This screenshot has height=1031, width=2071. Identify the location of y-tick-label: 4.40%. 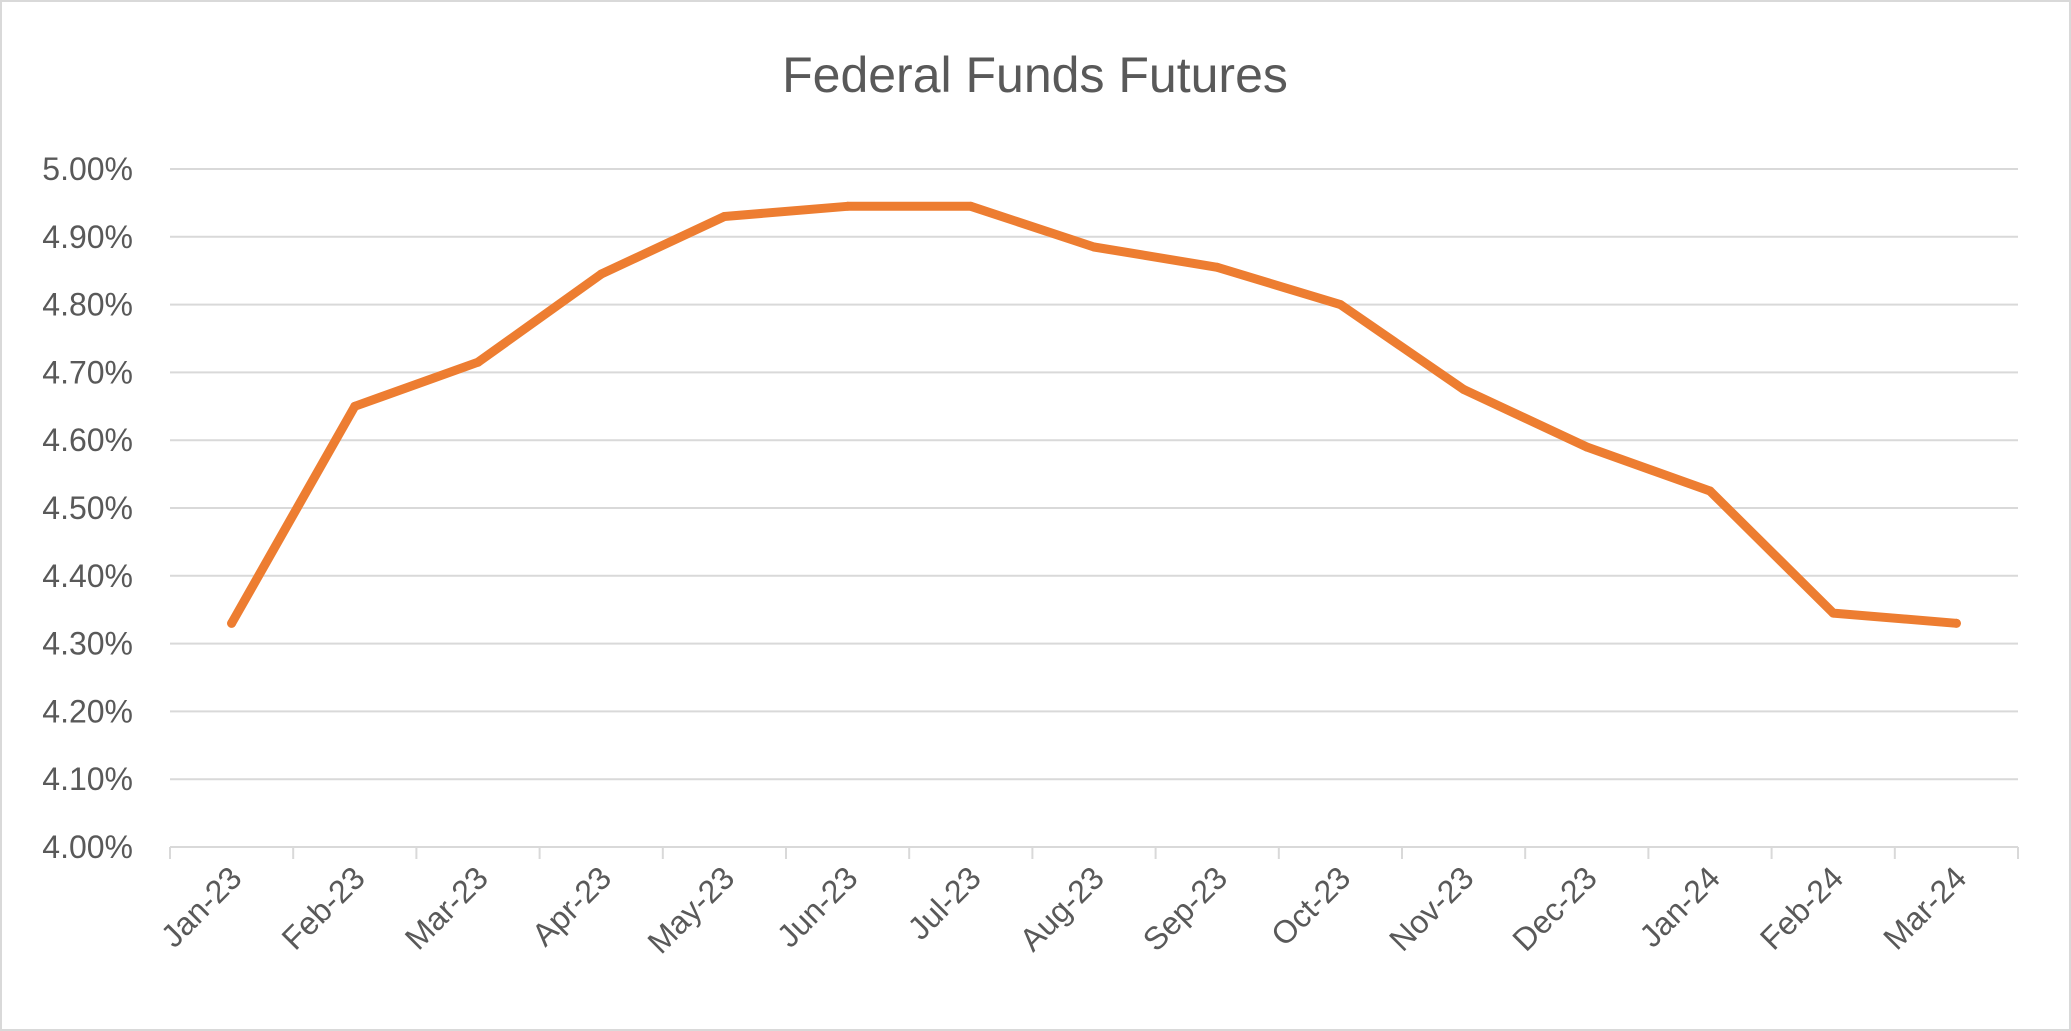
(87, 576).